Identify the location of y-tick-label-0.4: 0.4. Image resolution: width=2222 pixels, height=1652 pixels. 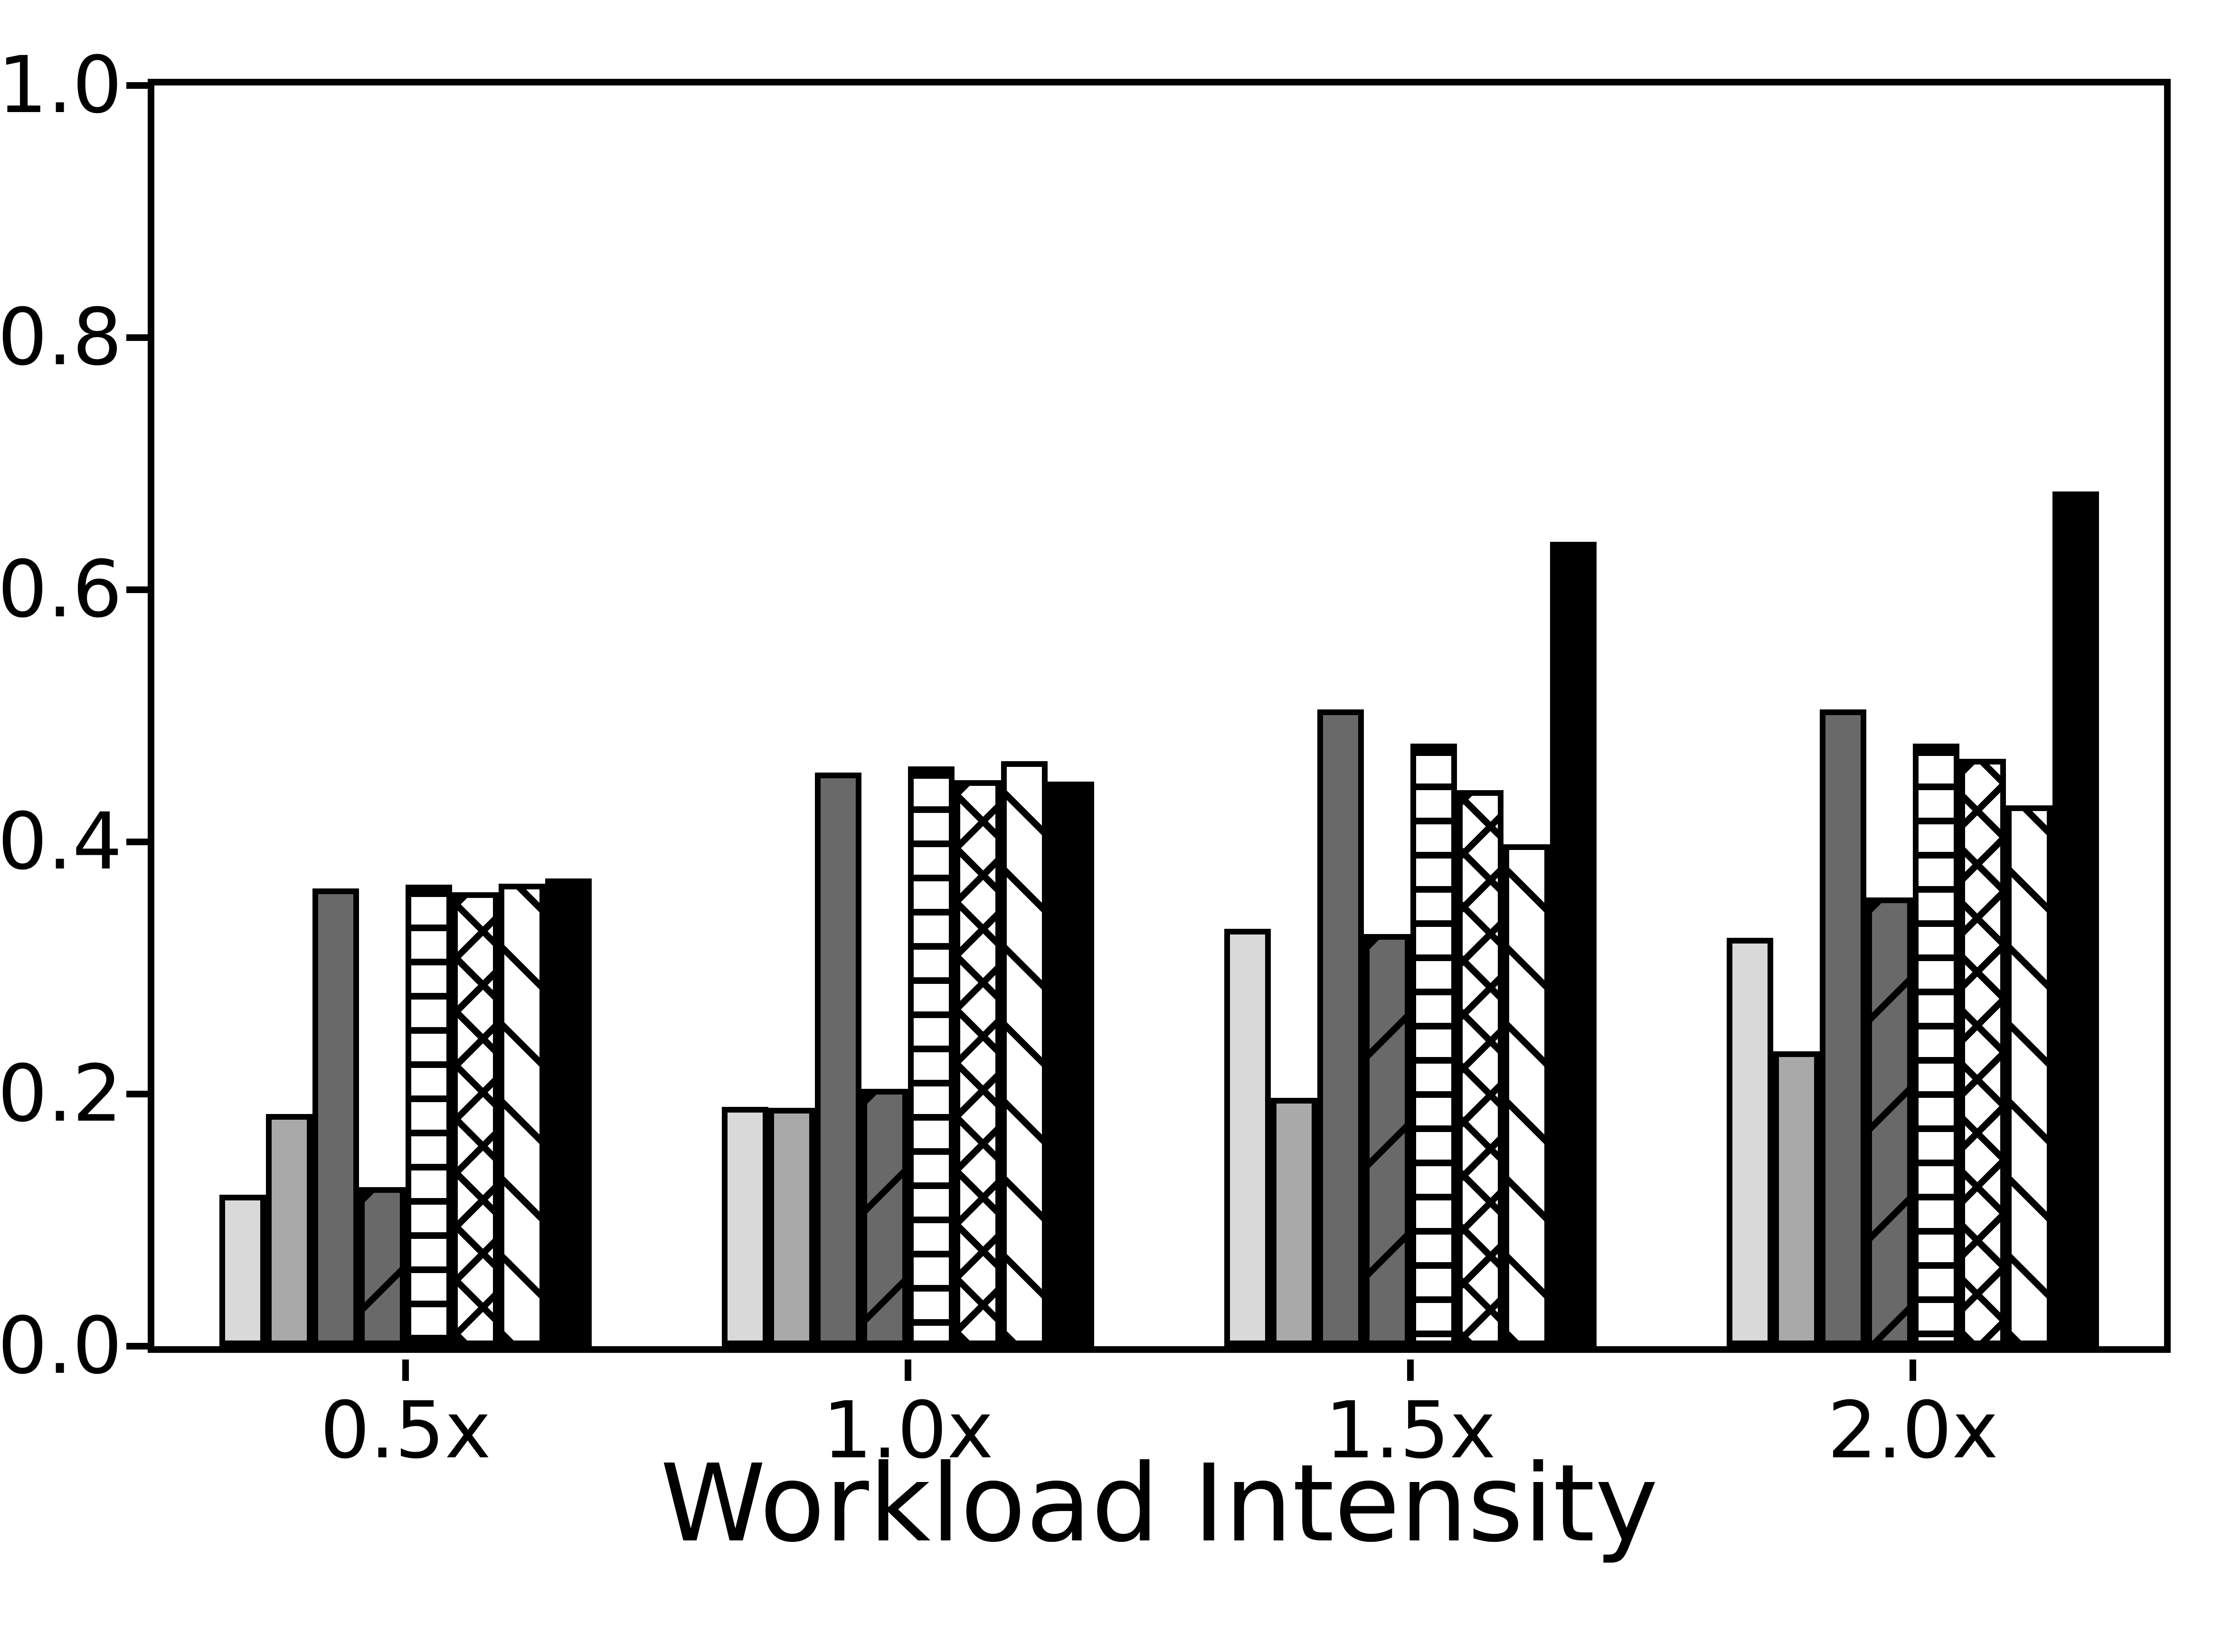
(61, 841).